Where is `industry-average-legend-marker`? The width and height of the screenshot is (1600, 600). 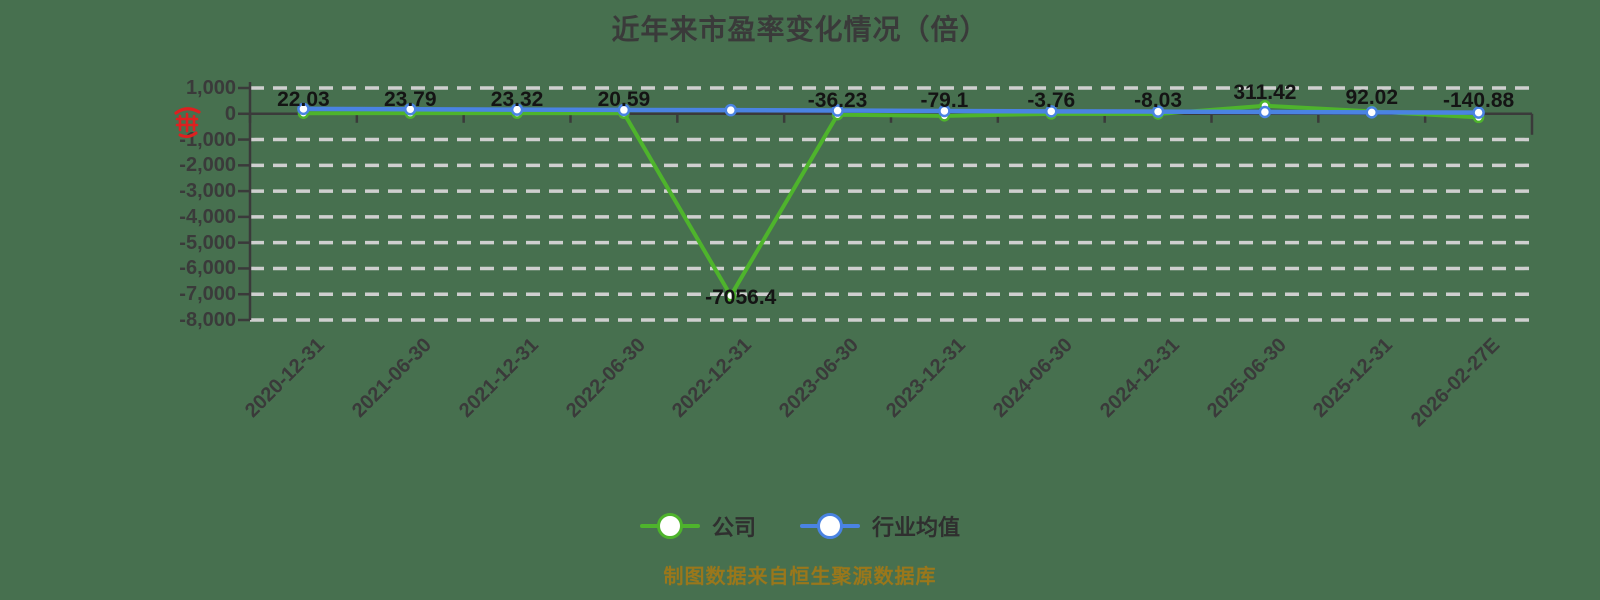
industry-average-legend-marker is located at coordinates (830, 526).